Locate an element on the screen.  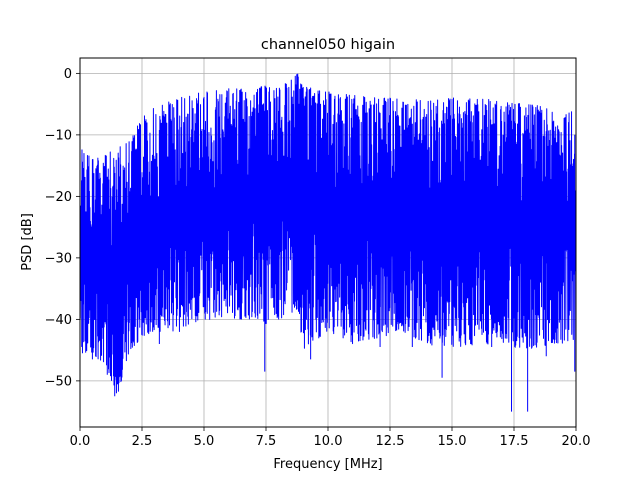
y-tick-label: −50 is located at coordinates (58, 381).